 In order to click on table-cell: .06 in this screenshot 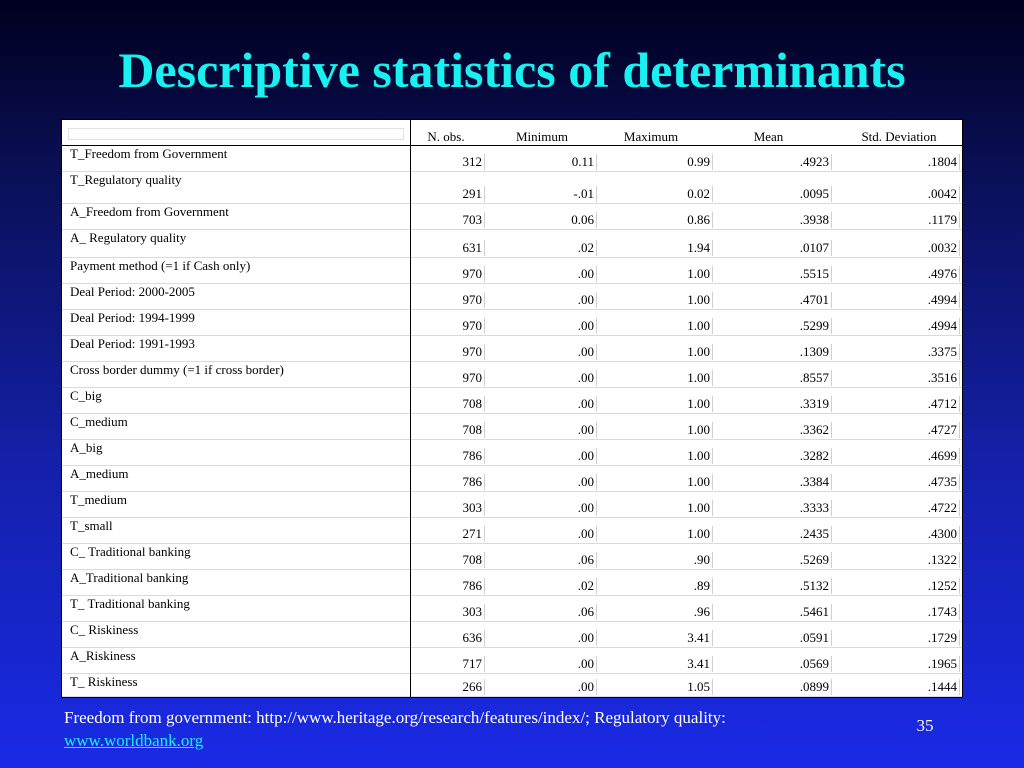, I will do `click(548, 560)`.